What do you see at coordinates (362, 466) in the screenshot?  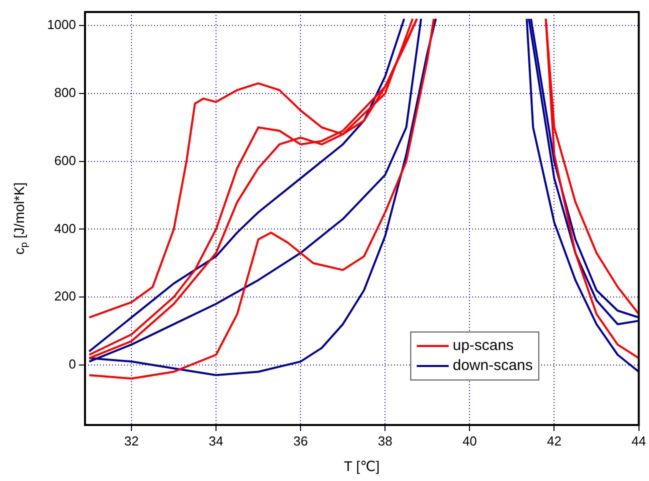 I see `x-axis-title: T [℃]` at bounding box center [362, 466].